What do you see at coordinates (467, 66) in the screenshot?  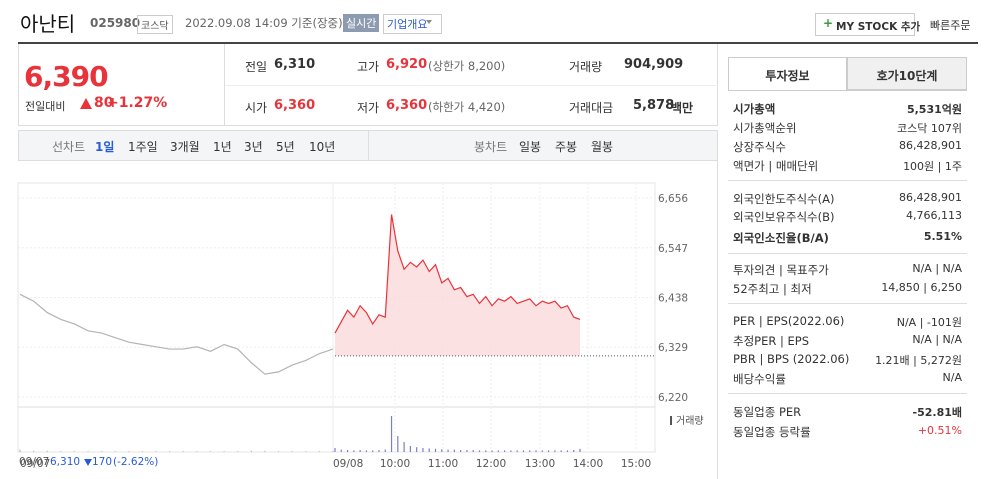 I see `quote-note: (상한가 8,200)` at bounding box center [467, 66].